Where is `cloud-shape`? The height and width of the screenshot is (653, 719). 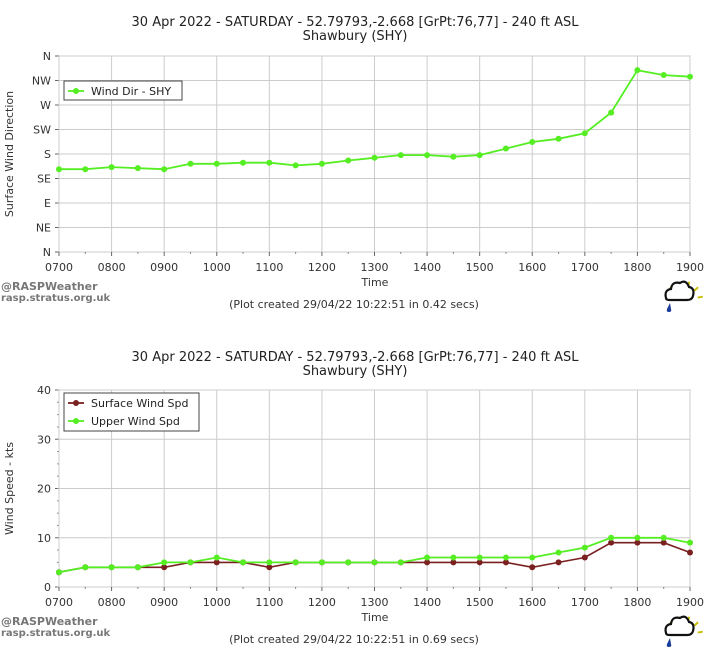 cloud-shape is located at coordinates (679, 291).